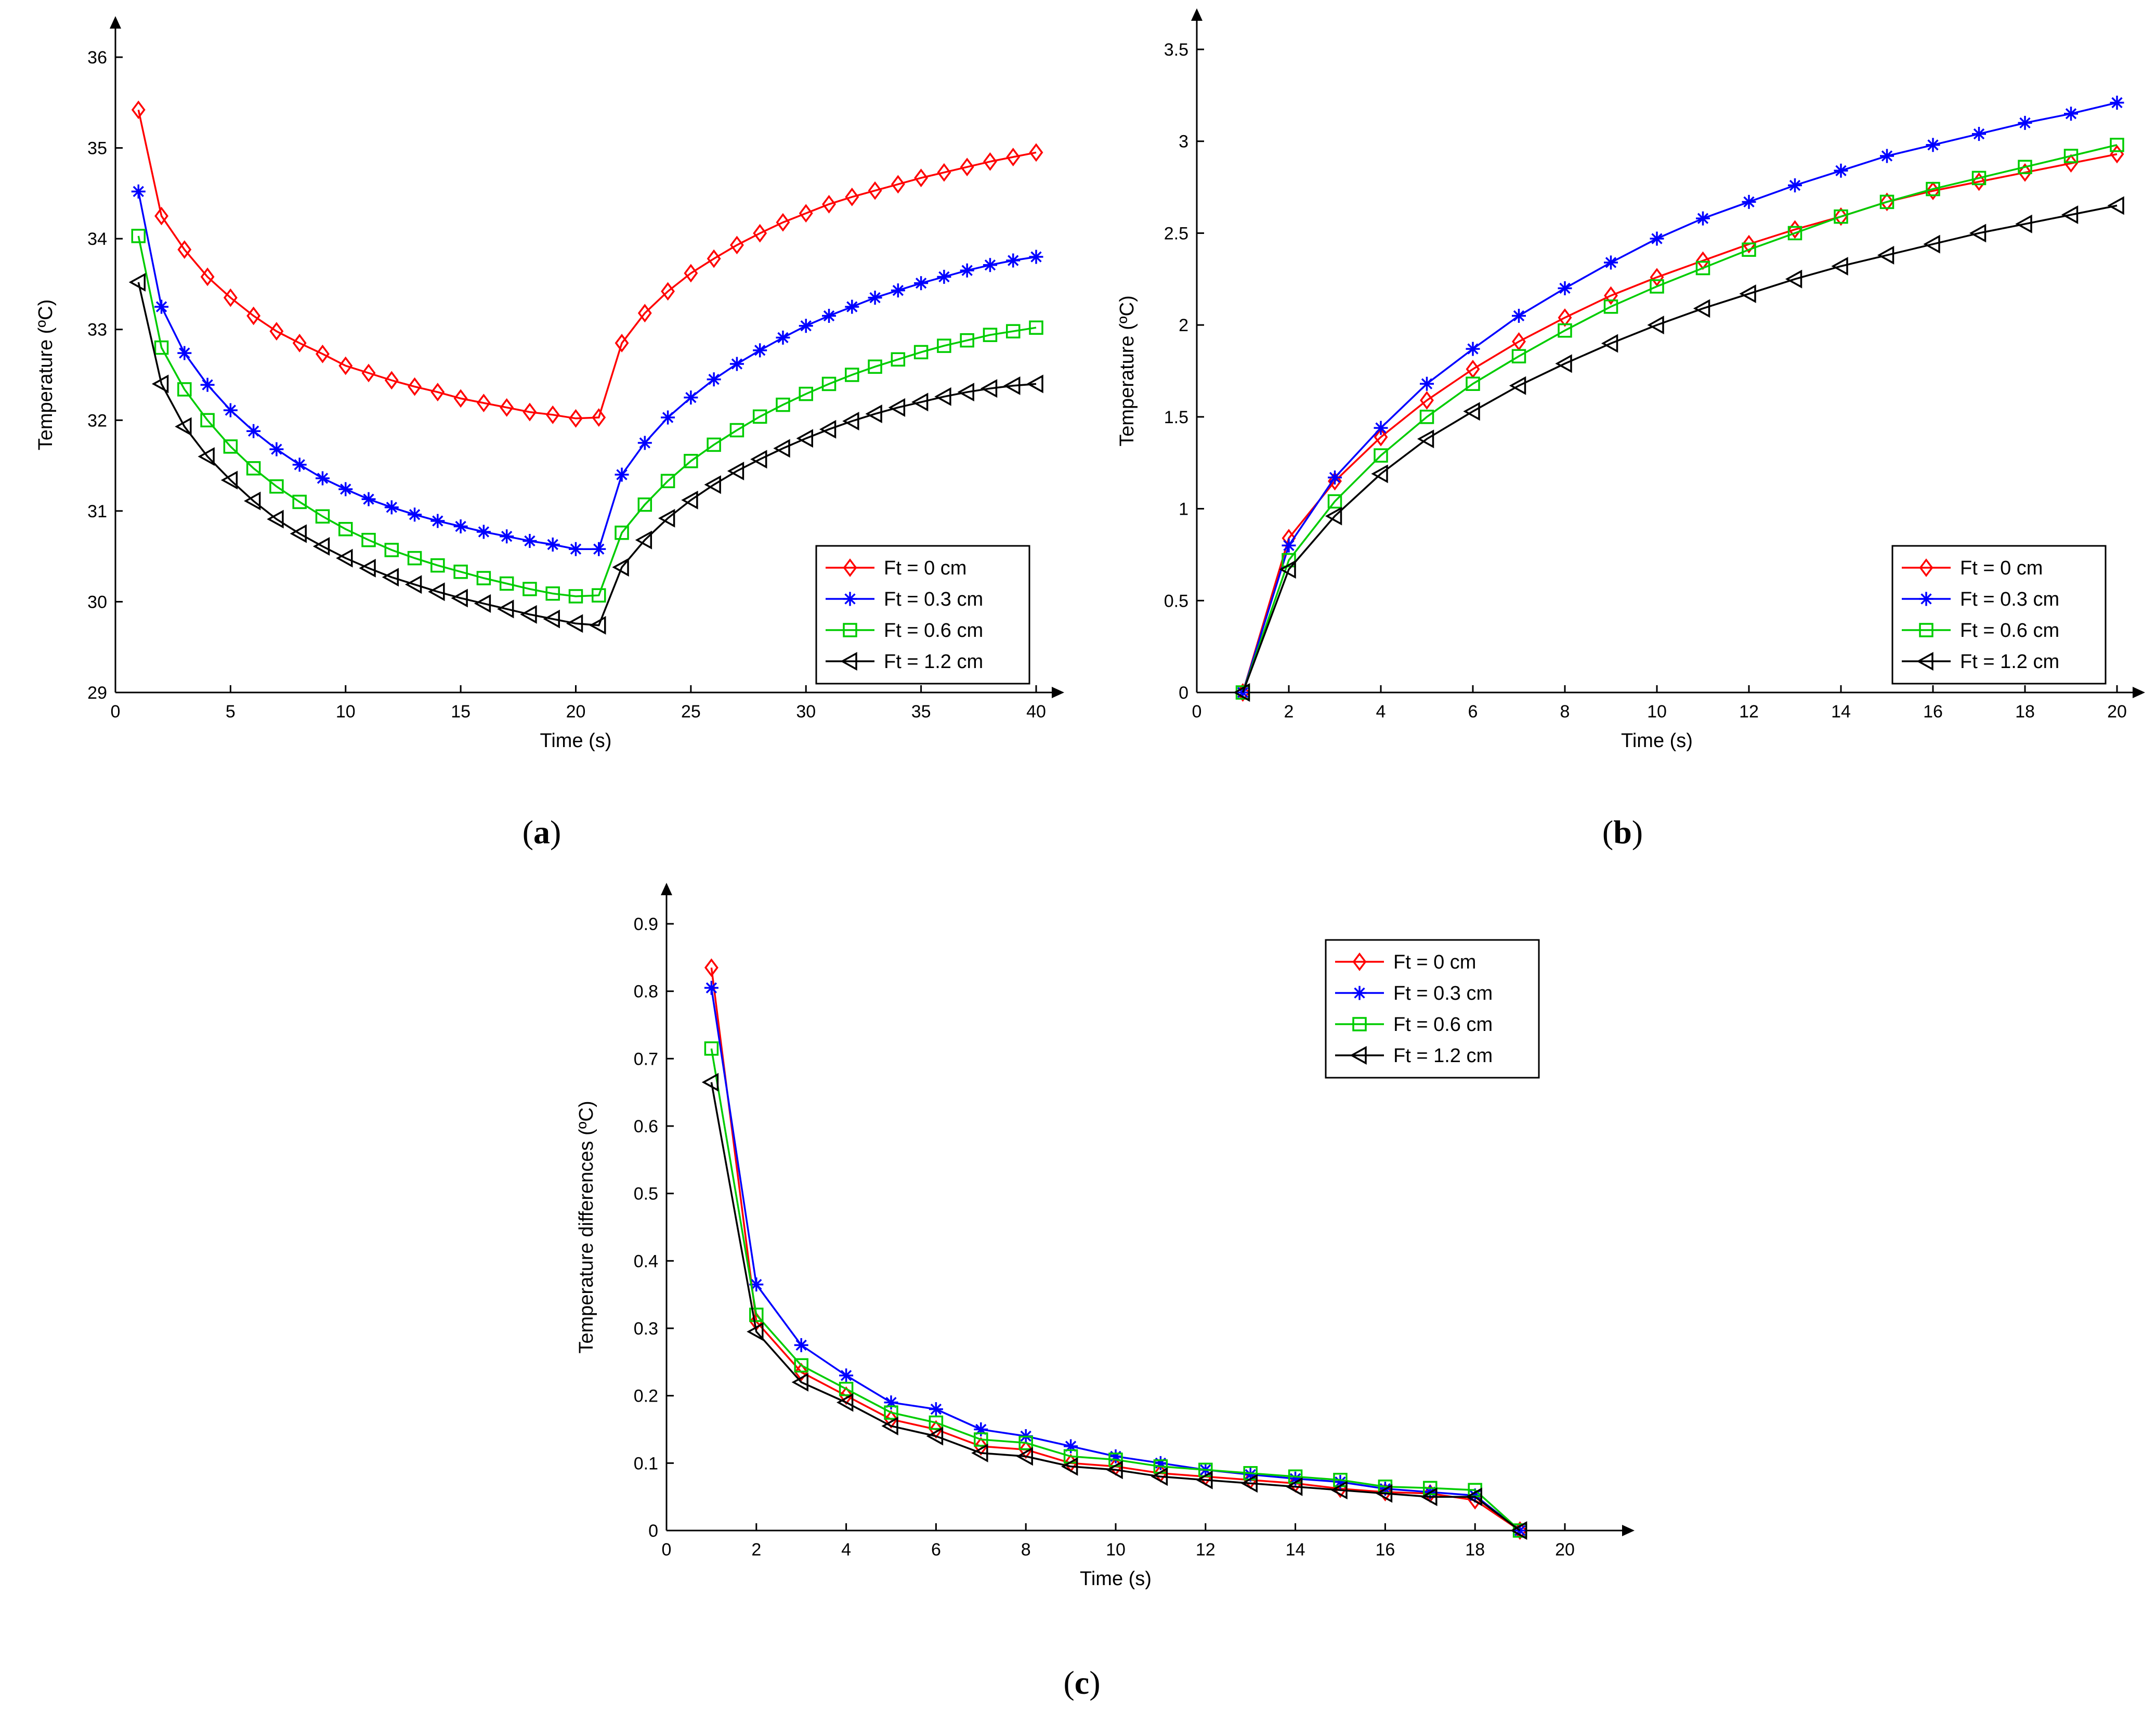  Describe the element at coordinates (1081, 1682) in the screenshot. I see `caption-c: (c)` at that location.